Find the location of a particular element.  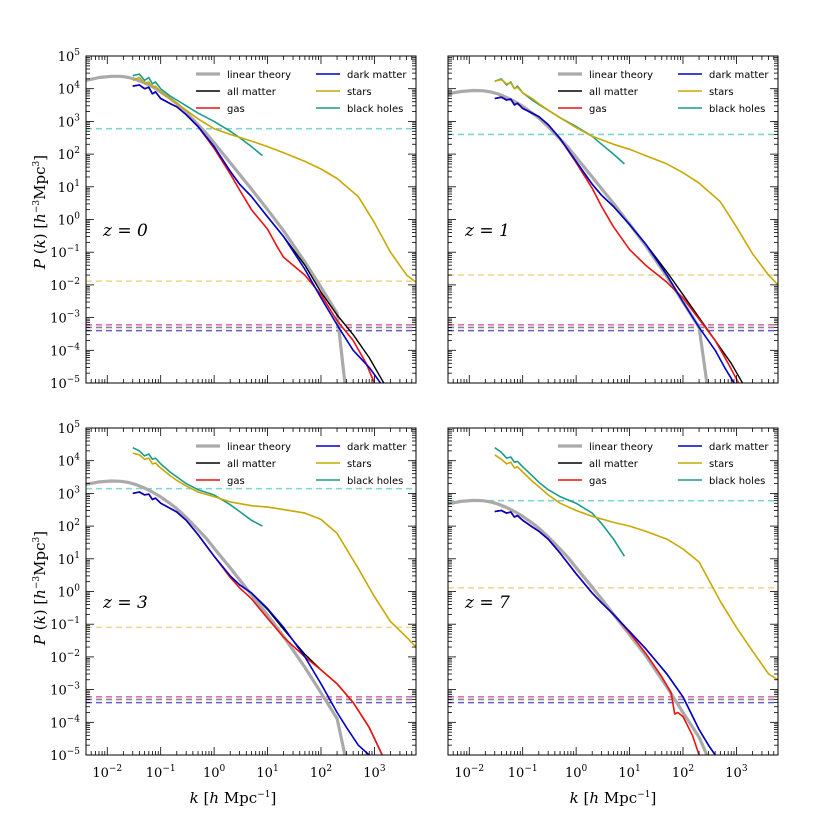

x-tick-label: 10⁻¹ is located at coordinates (161, 772).